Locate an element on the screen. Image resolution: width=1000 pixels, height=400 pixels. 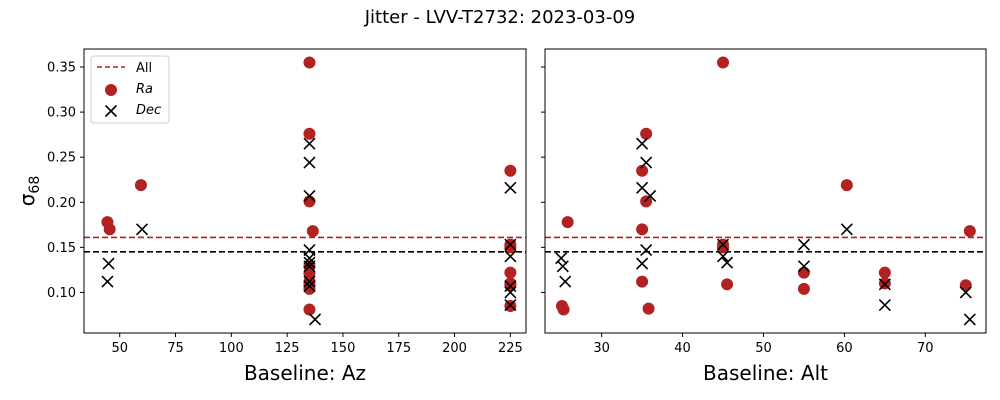
legend-label: Ra is located at coordinates (144, 89).